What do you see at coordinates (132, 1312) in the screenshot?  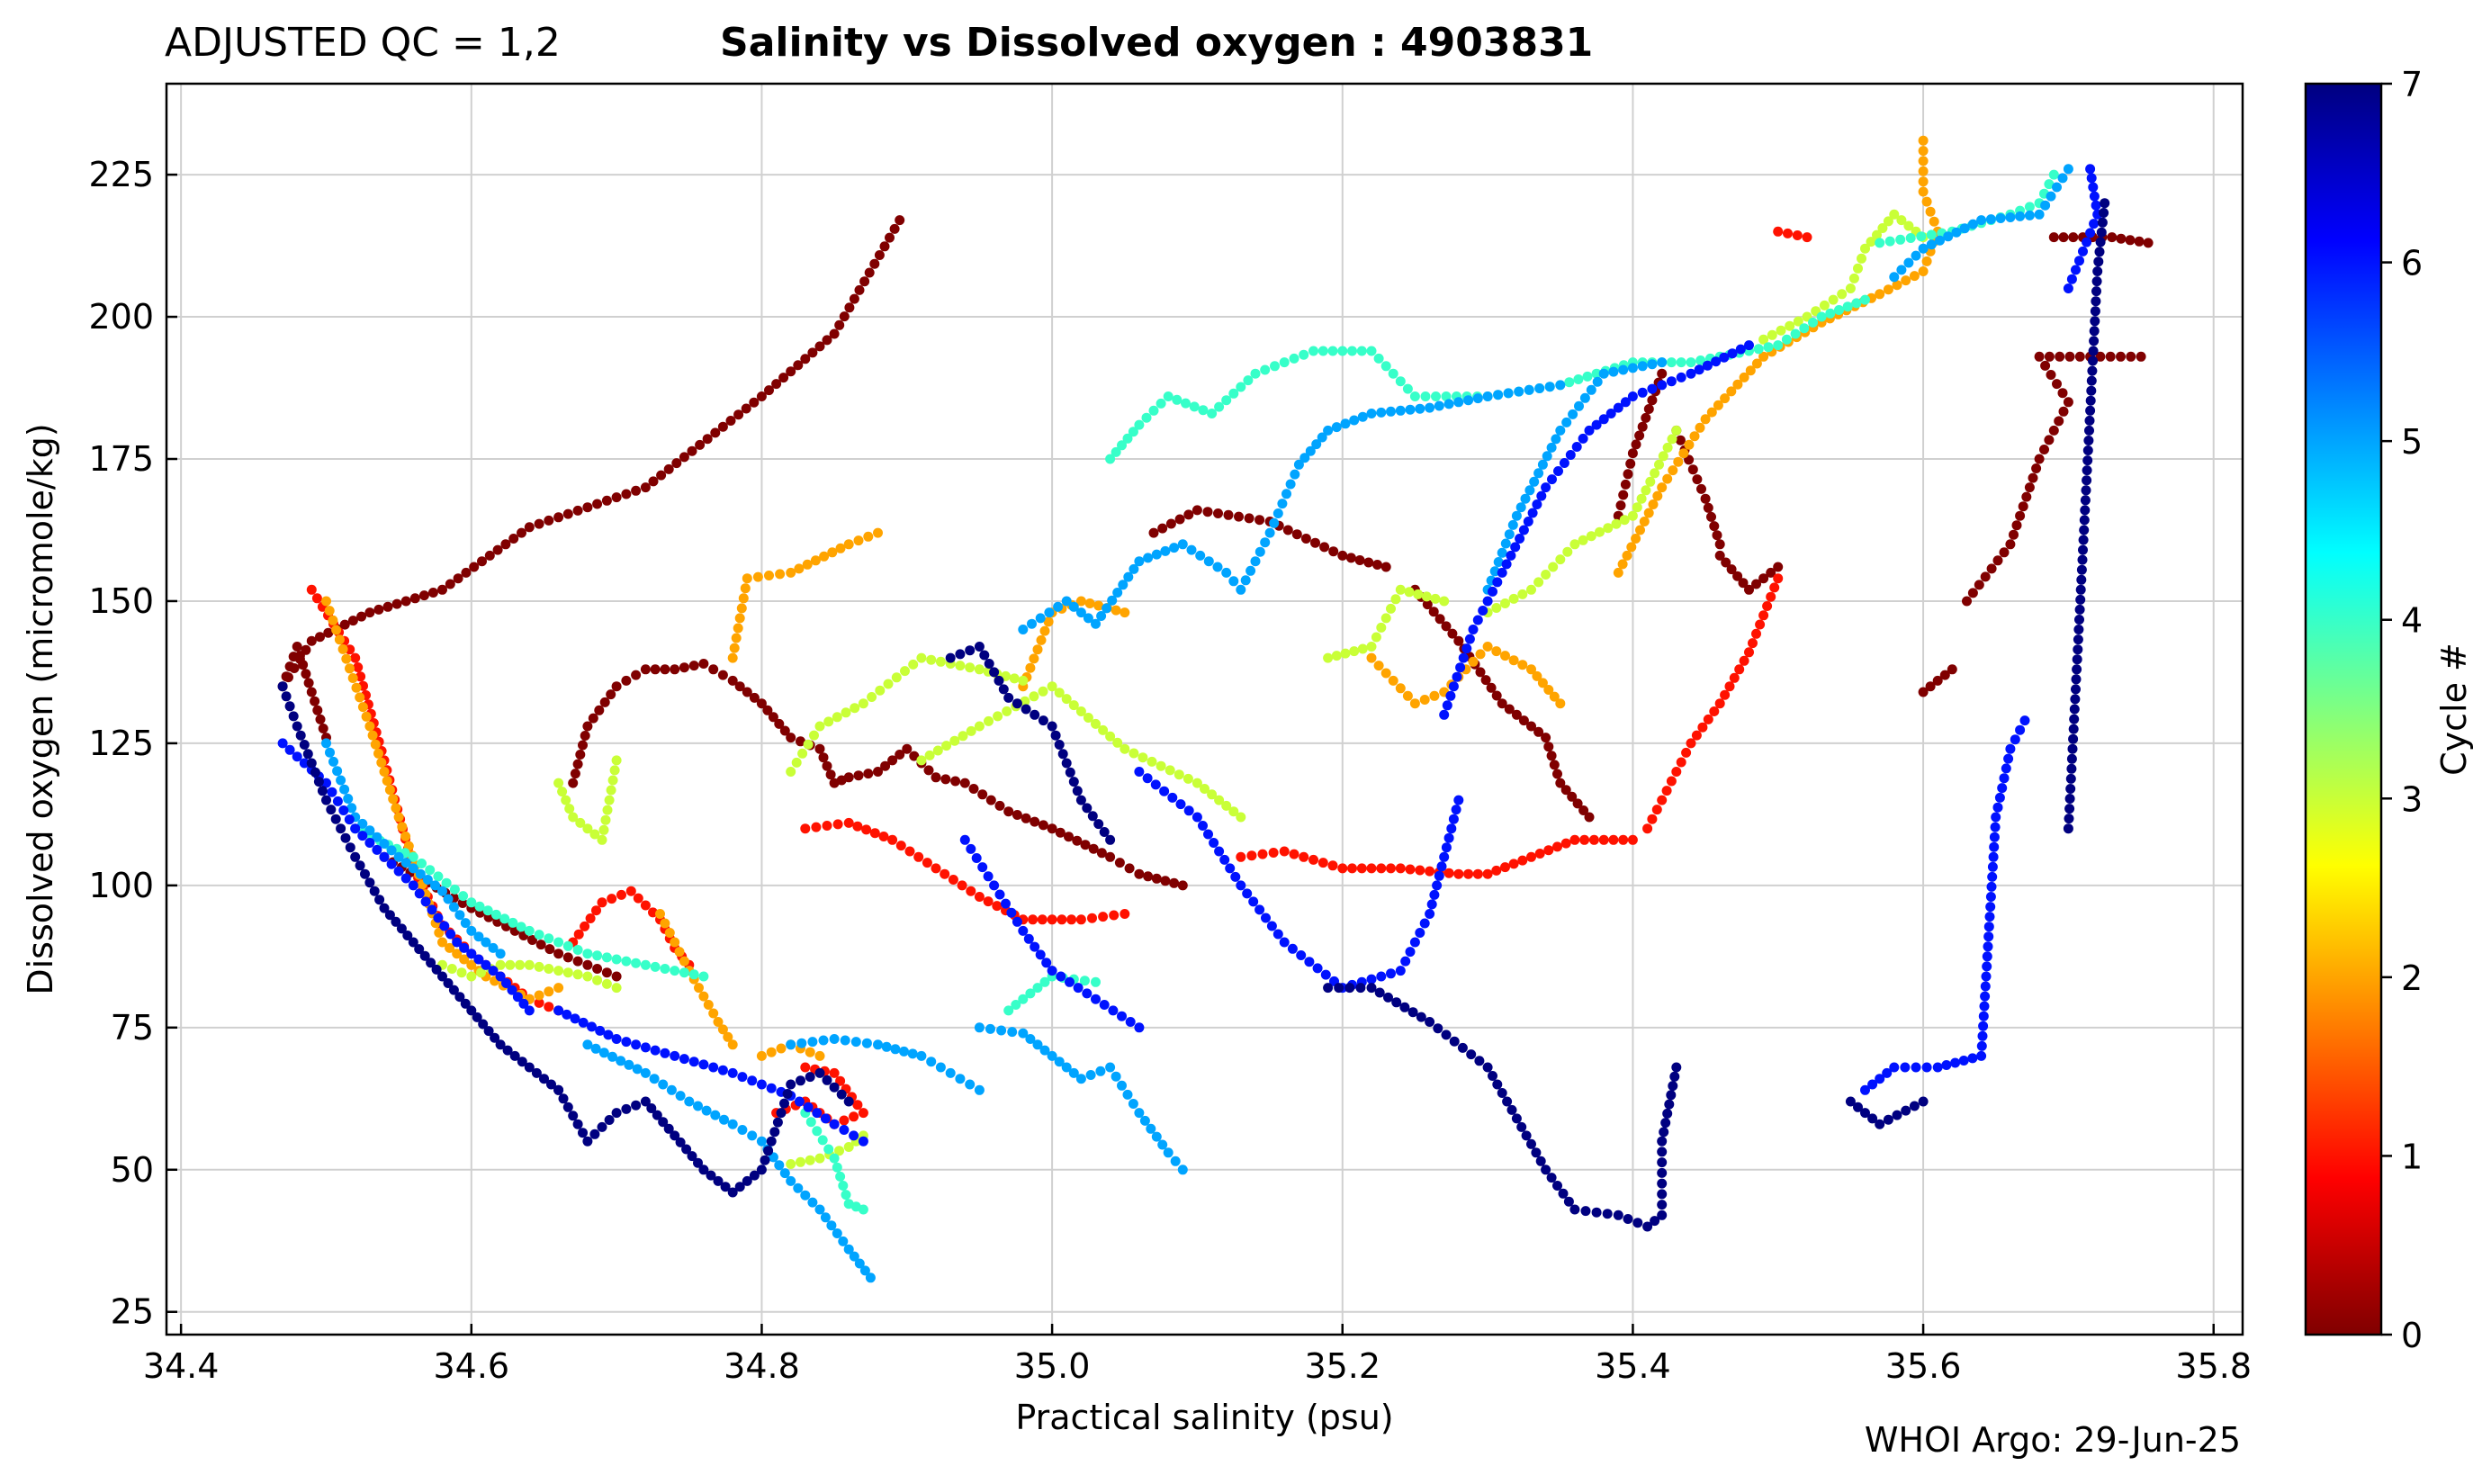 I see `y-tick-label: 25` at bounding box center [132, 1312].